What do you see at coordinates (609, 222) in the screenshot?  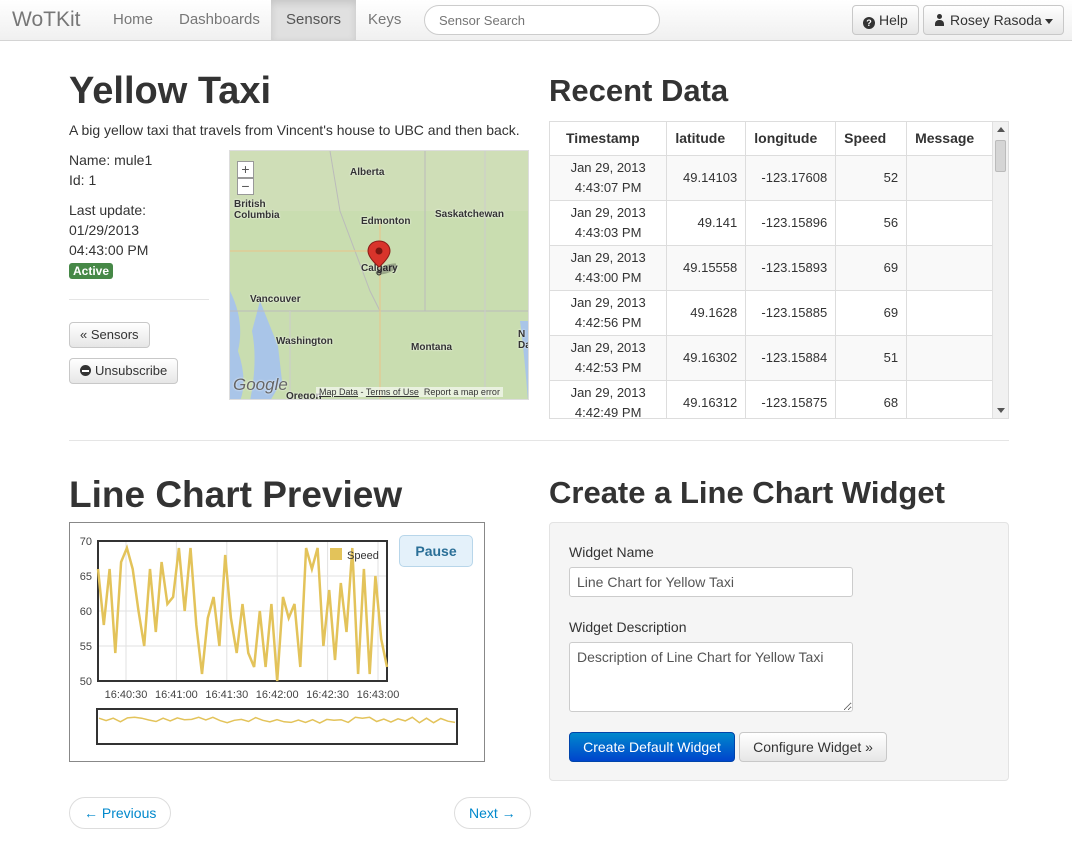 I see `cell-timestamp: Jan 29, 2013 4:43:03 PM` at bounding box center [609, 222].